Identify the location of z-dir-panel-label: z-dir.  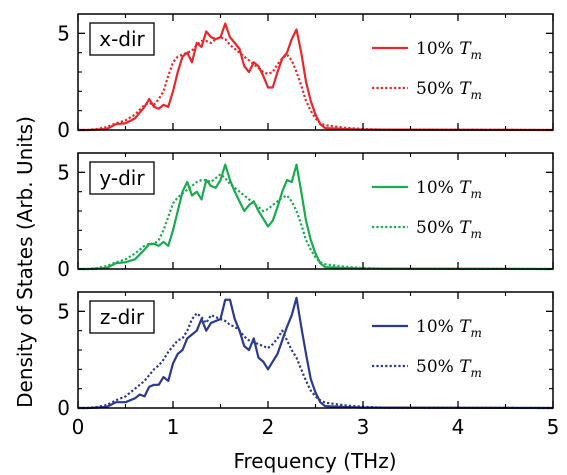
(122, 317).